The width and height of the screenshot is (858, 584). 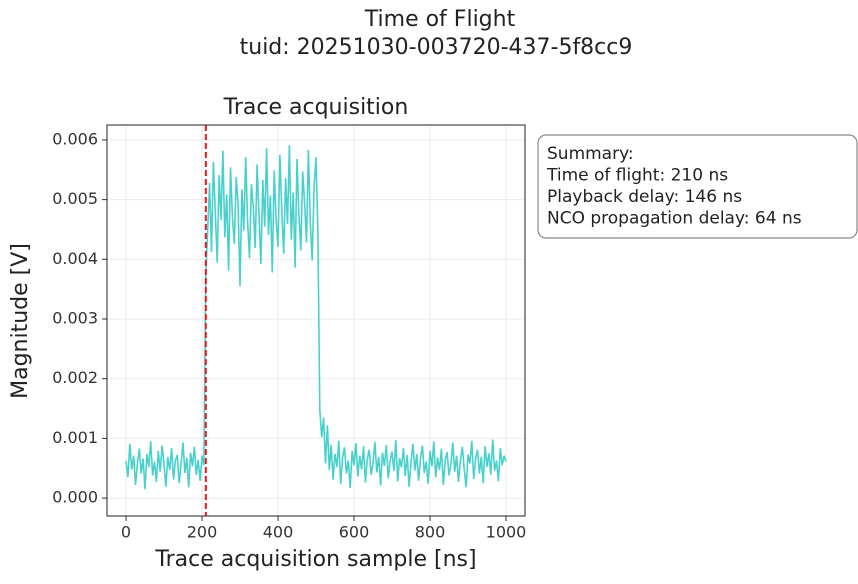 I want to click on x-tick-label: 200, so click(x=202, y=532).